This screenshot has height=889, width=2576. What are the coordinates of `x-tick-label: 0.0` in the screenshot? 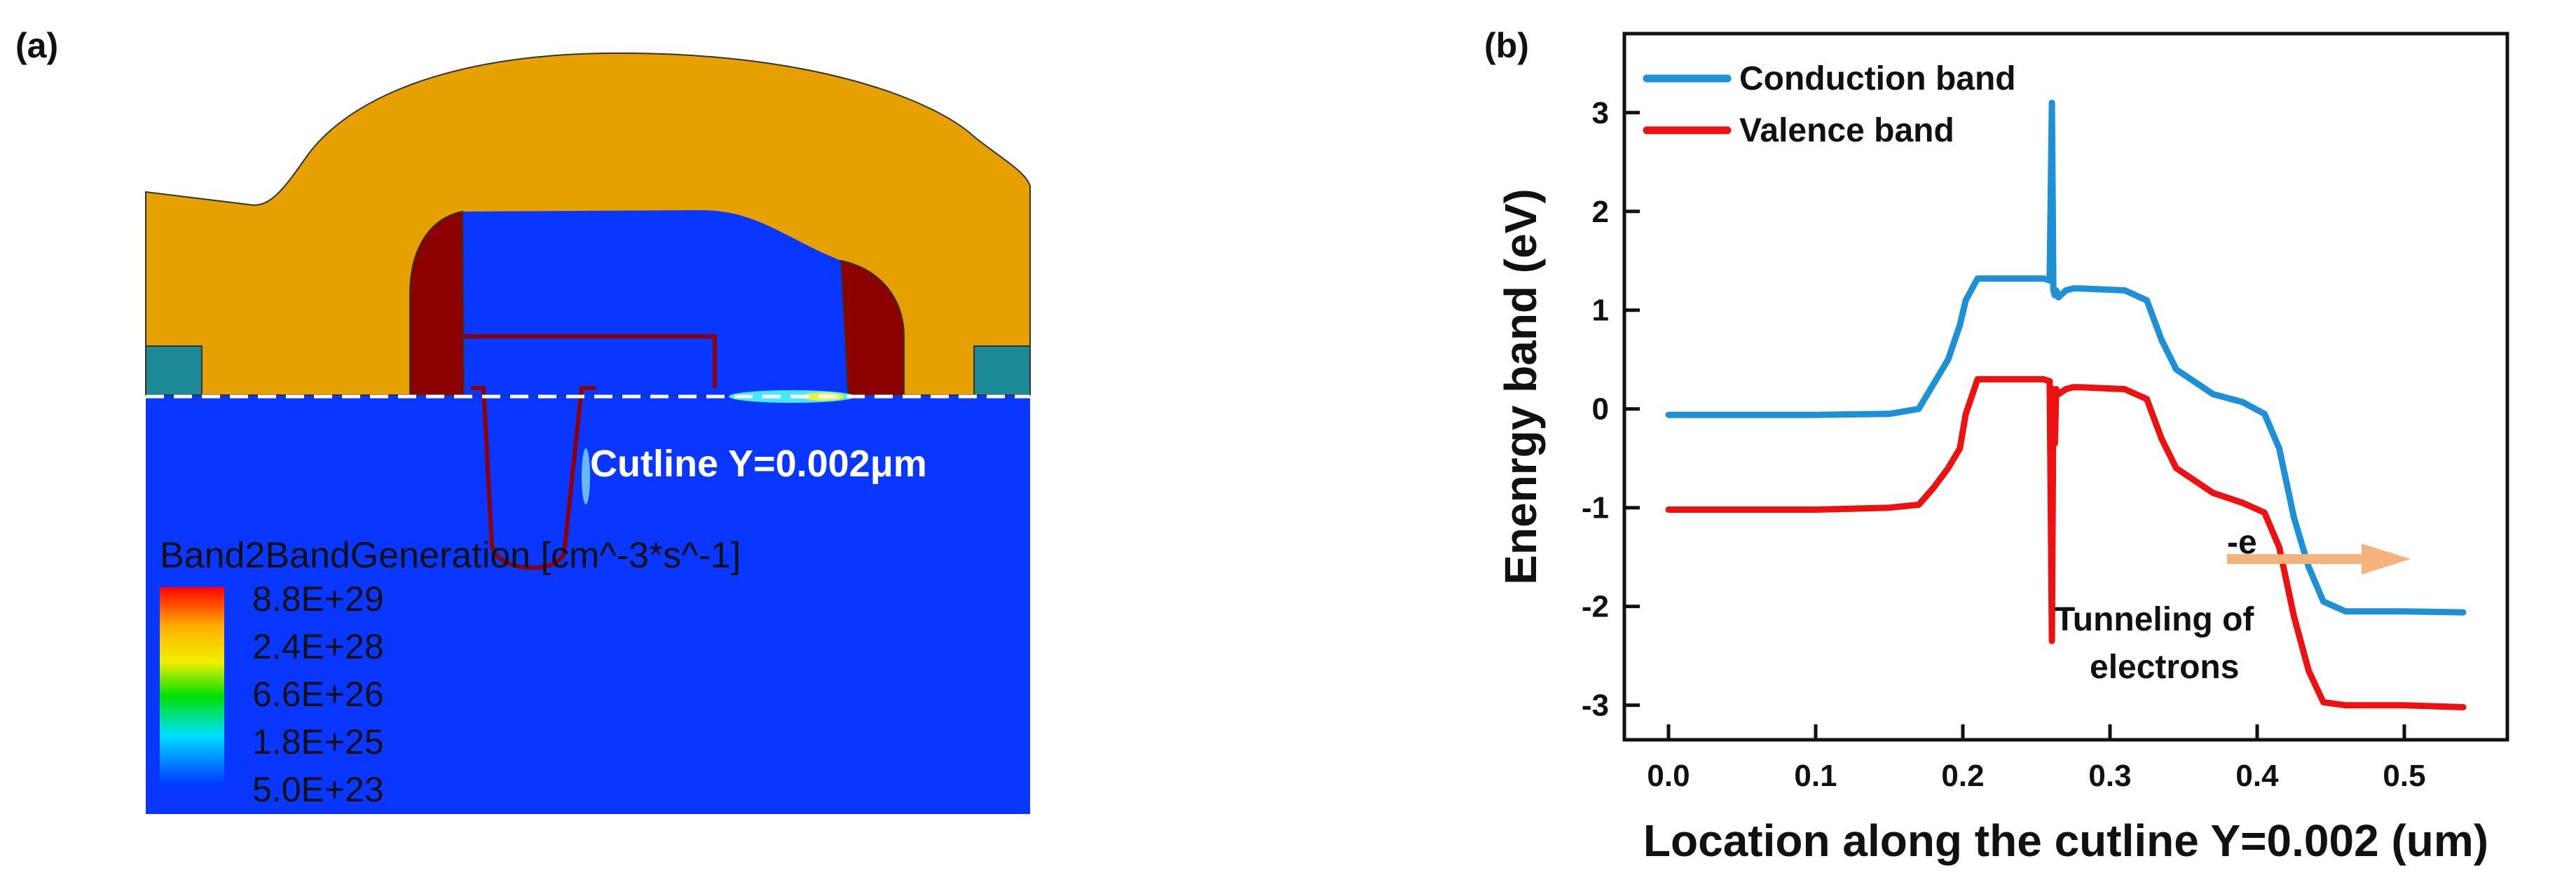 It's located at (1668, 776).